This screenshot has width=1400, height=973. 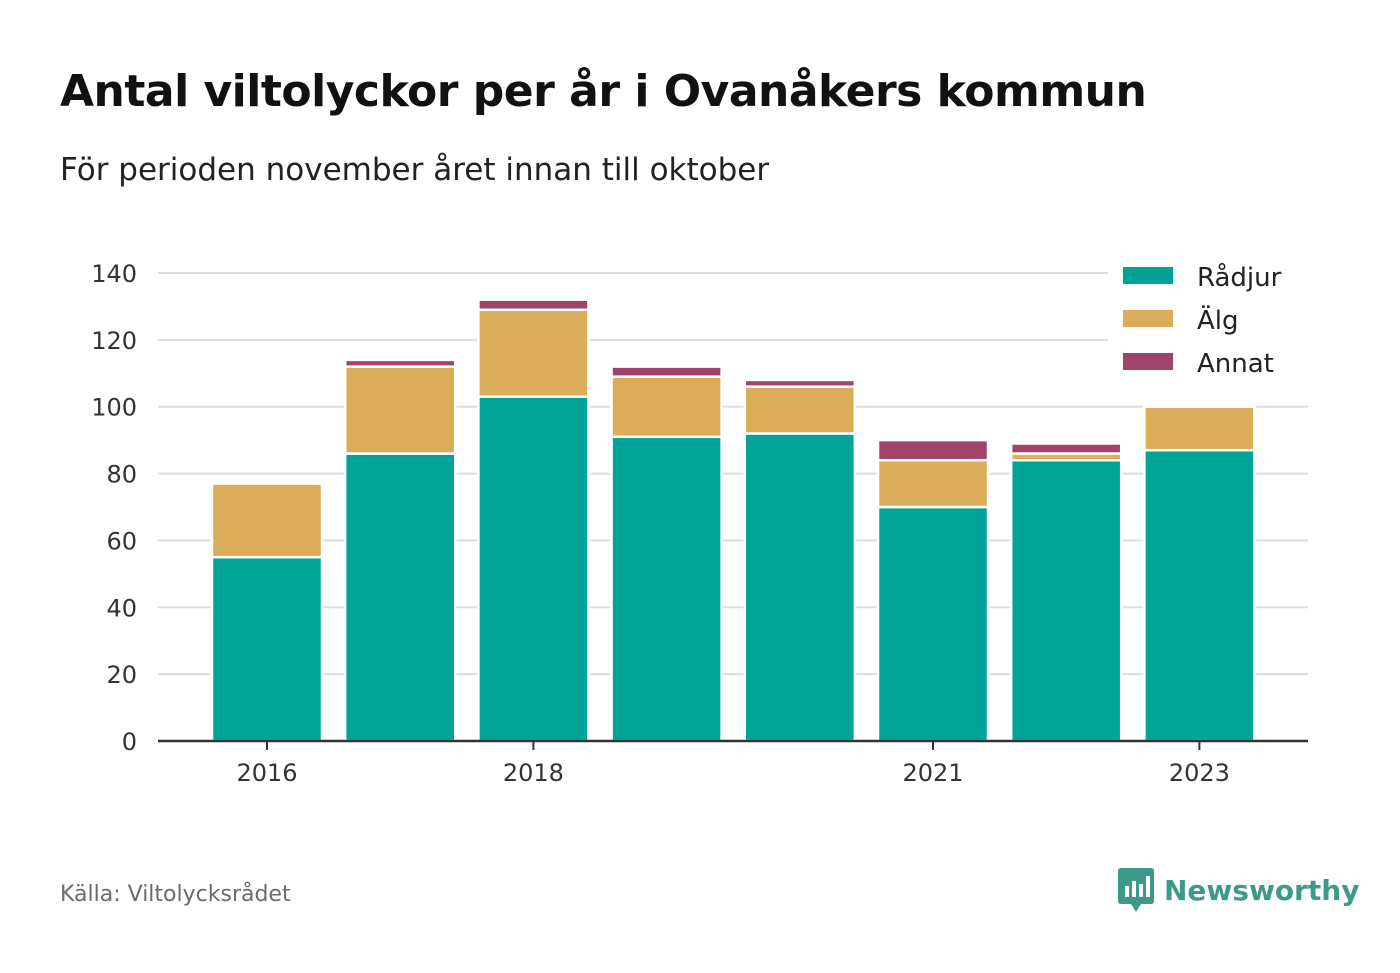 What do you see at coordinates (121, 541) in the screenshot?
I see `y-tick-label: 60` at bounding box center [121, 541].